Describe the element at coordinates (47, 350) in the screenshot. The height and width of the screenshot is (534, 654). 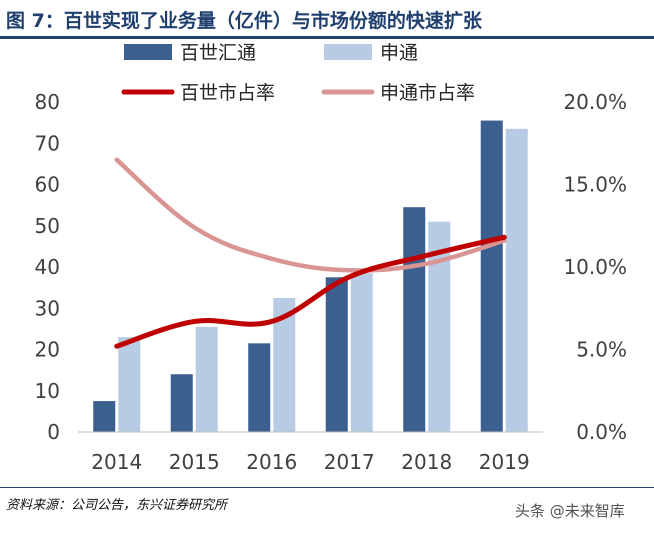
I see `y-left-tick-label: 20` at that location.